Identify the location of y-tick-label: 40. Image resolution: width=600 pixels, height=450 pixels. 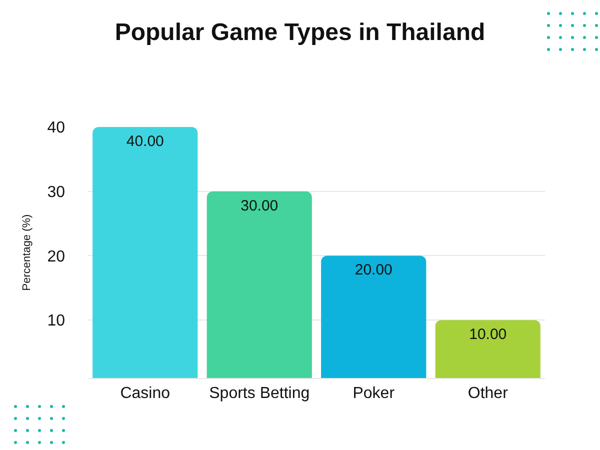
(56, 128).